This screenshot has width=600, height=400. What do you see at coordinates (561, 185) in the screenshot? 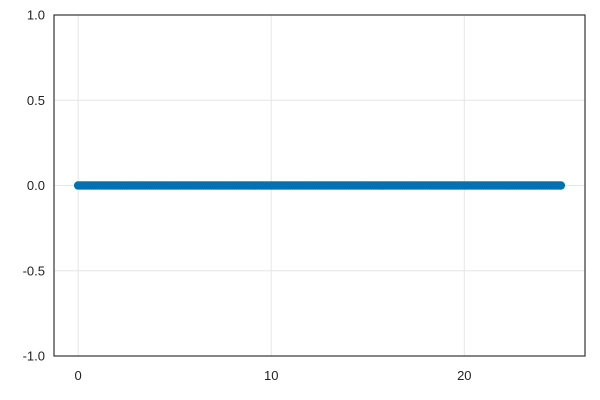
I see `data-point` at bounding box center [561, 185].